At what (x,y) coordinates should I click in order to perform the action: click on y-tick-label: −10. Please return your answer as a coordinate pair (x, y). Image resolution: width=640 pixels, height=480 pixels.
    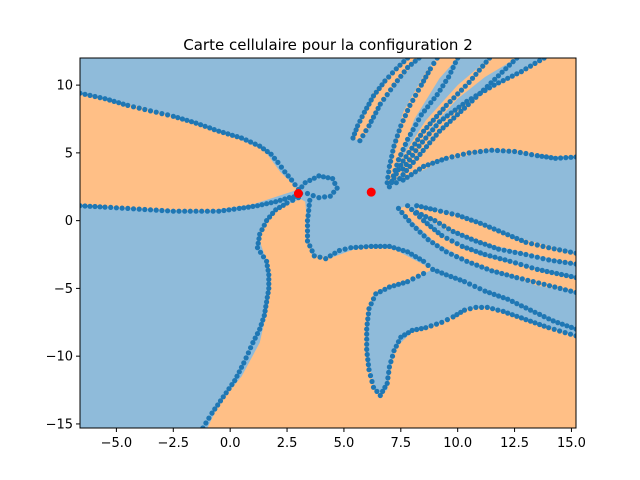
    Looking at the image, I should click on (59, 357).